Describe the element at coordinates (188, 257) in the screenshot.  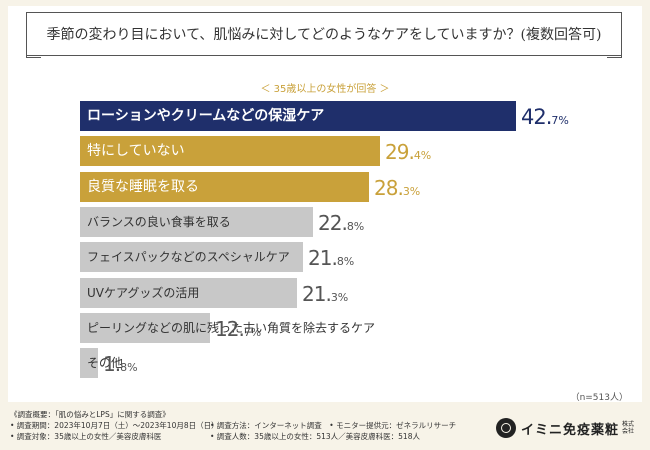
I see `bar-label-4: フェイスパックなどのスペシャルケア` at that location.